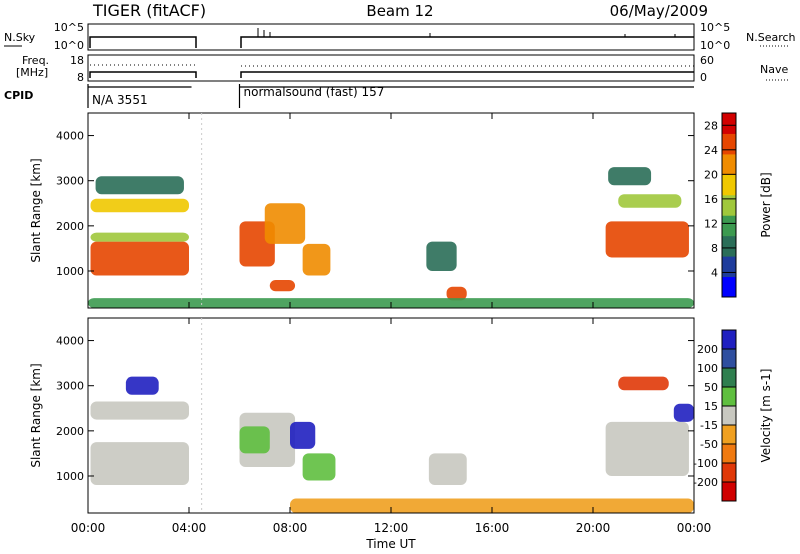 This screenshot has height=554, width=800. What do you see at coordinates (707, 349) in the screenshot?
I see `colorbar-tick-label: 200` at bounding box center [707, 349].